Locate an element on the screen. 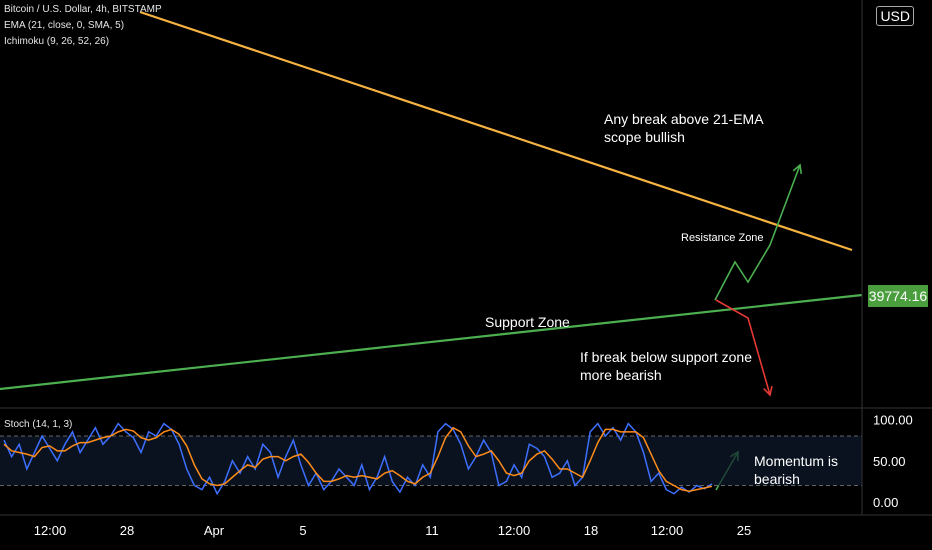  stochastic-panel: Stoch (14, 1, 3) is located at coordinates (431, 457).